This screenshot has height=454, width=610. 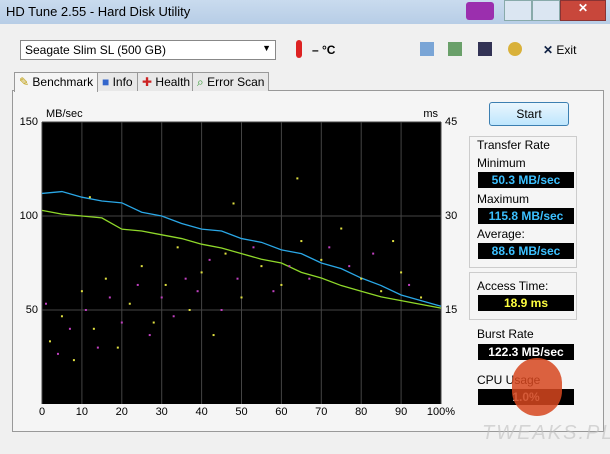 I want to click on label: Maximum, so click(x=503, y=199).